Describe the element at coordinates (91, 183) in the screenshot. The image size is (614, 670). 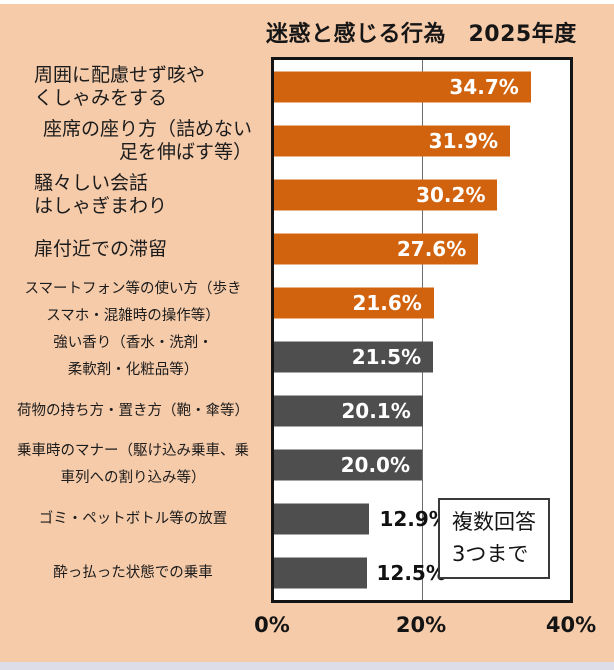
I see `category-line: 騒々しい会話` at that location.